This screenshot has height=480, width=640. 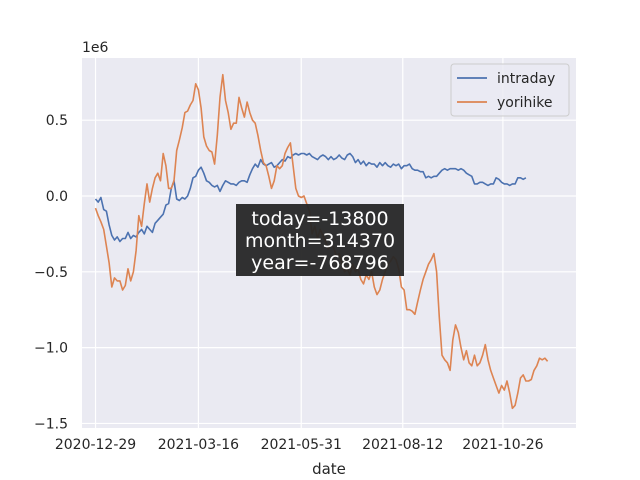 What do you see at coordinates (526, 79) in the screenshot?
I see `legend-label-intraday: intraday` at bounding box center [526, 79].